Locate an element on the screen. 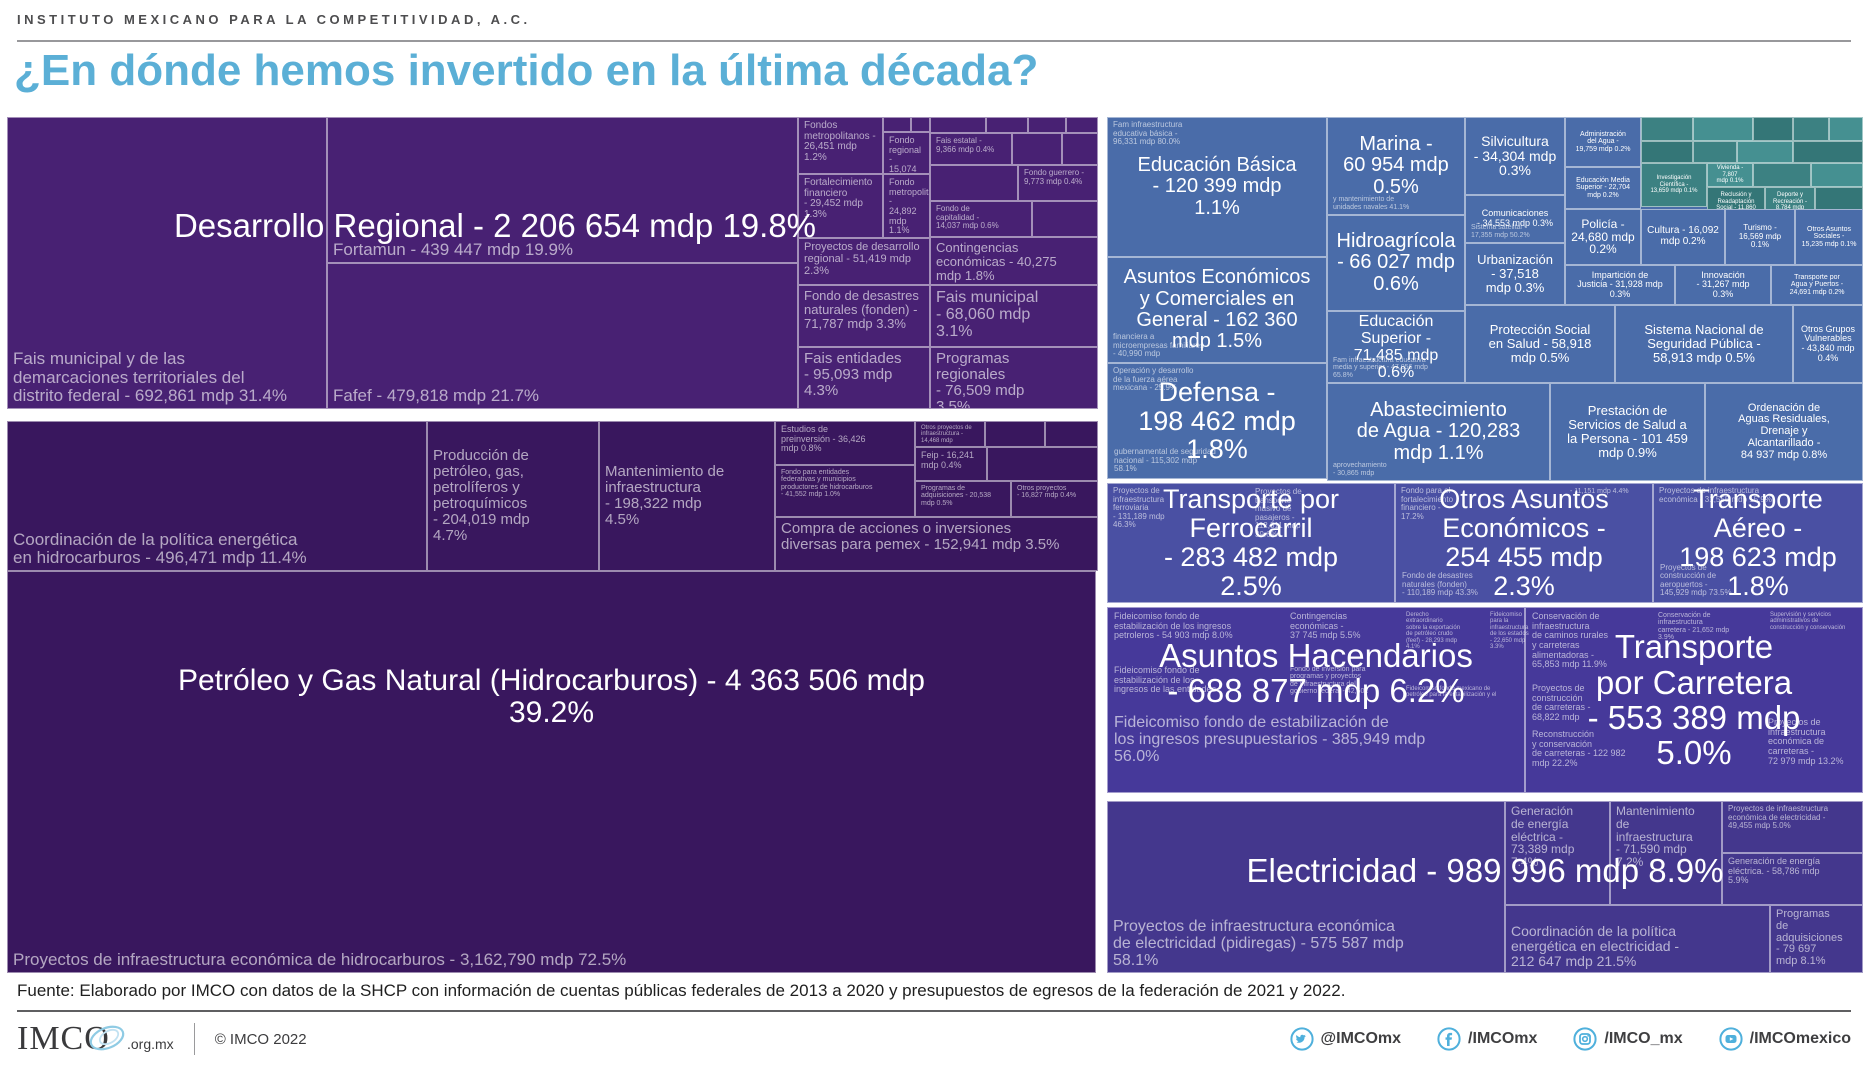 The width and height of the screenshot is (1868, 1068). tile-fondos-metropolitanos: Fondos metropolitanos -26,451 mdp 1.2% is located at coordinates (840, 145).